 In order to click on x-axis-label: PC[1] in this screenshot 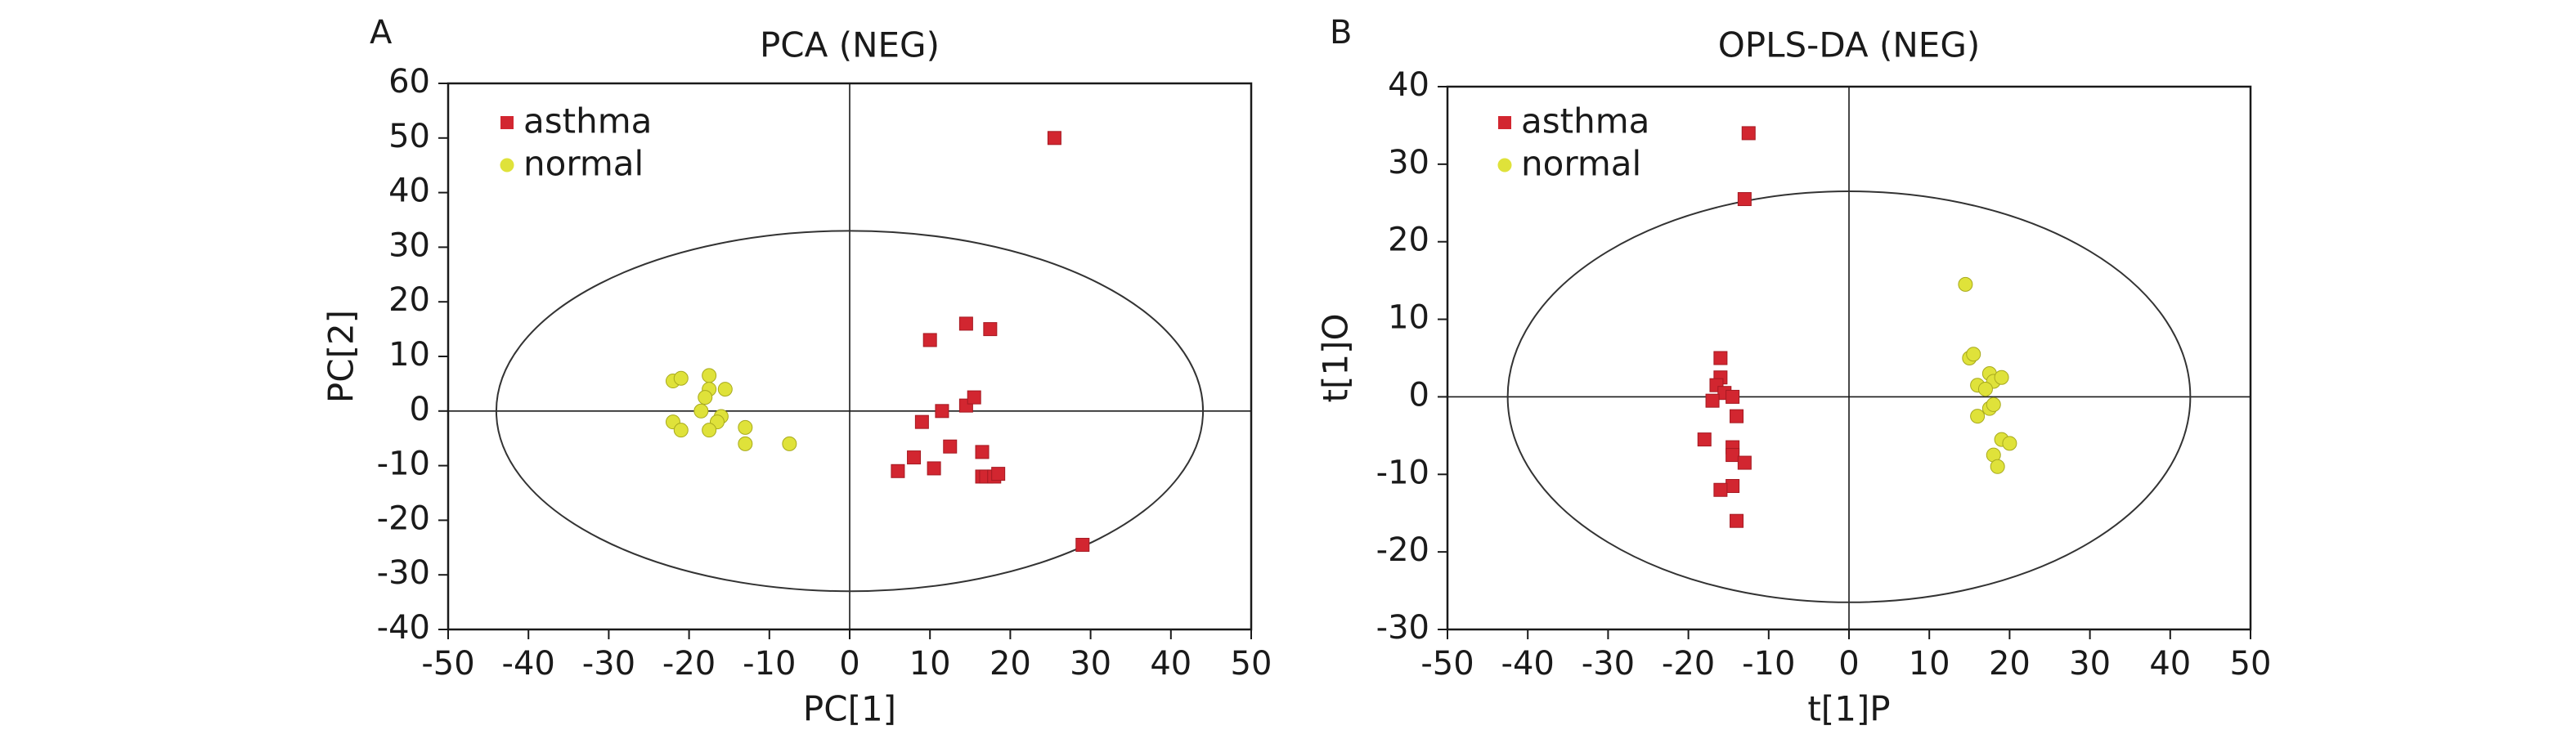, I will do `click(850, 709)`.